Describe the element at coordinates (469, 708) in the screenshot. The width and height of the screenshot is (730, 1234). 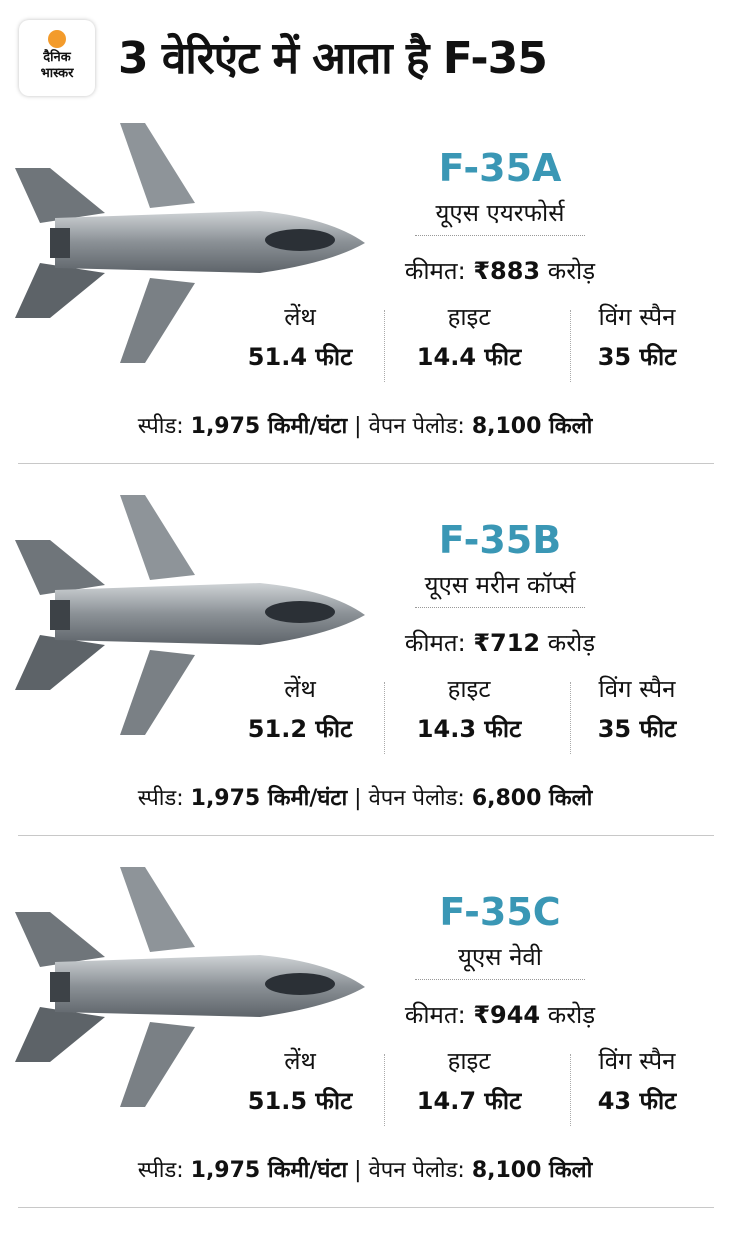
I see `height-stat: हाइट 14.3 फीट` at that location.